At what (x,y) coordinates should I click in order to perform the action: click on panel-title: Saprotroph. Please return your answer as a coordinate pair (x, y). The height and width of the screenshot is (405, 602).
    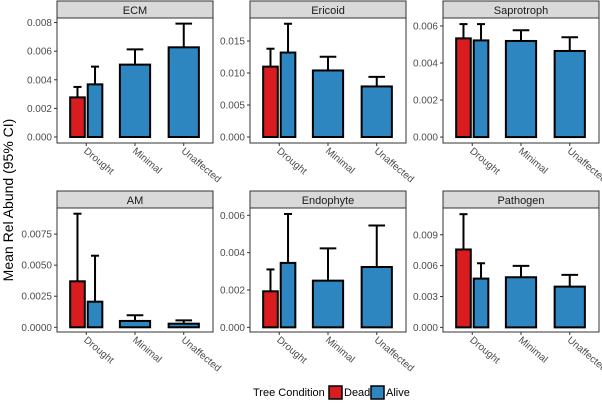
    Looking at the image, I should click on (521, 11).